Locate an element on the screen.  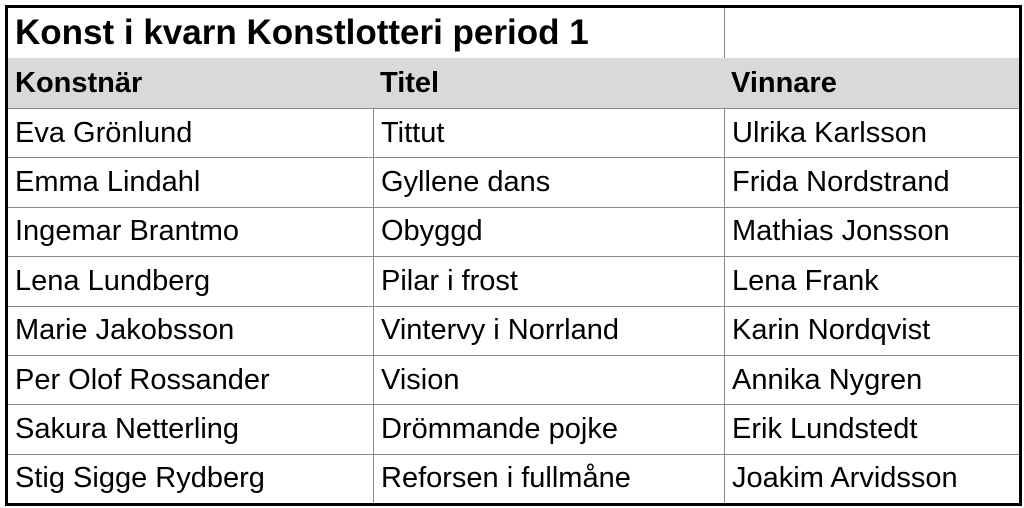
table-title: Konst i kvarn Konstlotteri period 1 is located at coordinates (302, 32).